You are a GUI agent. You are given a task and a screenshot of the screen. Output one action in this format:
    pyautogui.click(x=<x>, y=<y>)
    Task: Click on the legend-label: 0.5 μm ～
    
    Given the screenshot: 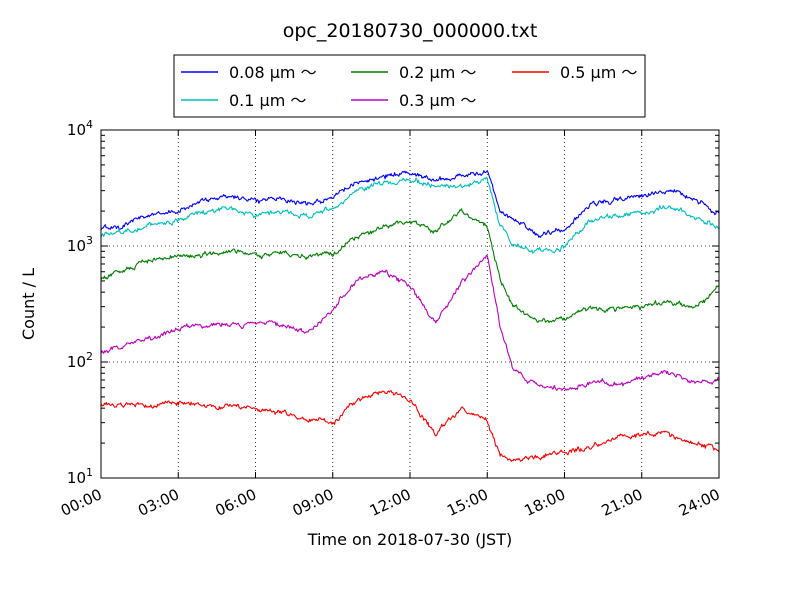 What is the action you would take?
    pyautogui.click(x=598, y=72)
    